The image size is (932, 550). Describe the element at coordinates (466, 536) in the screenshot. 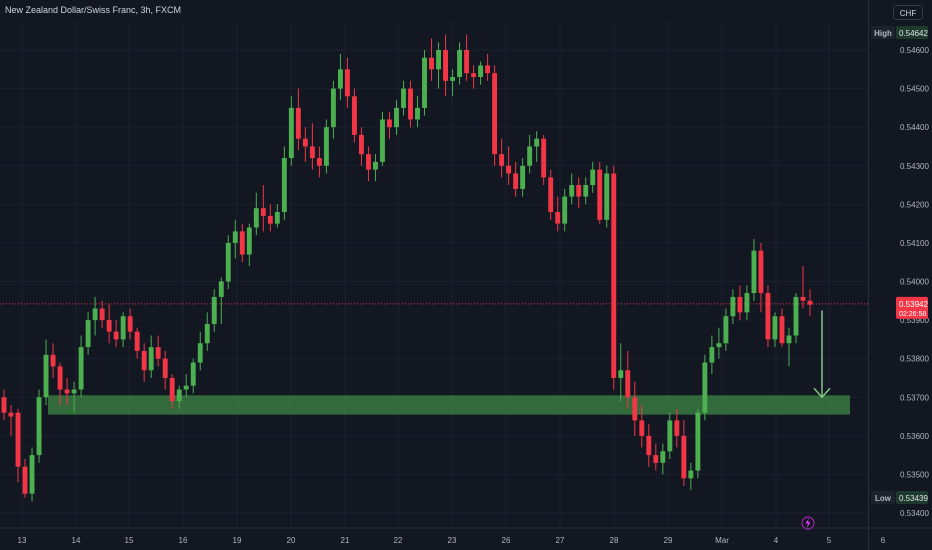

I see `time-axis: 13 14 15 16 19 20 21 22 23 26 27 28 29 Mar 4 5 6` at that location.